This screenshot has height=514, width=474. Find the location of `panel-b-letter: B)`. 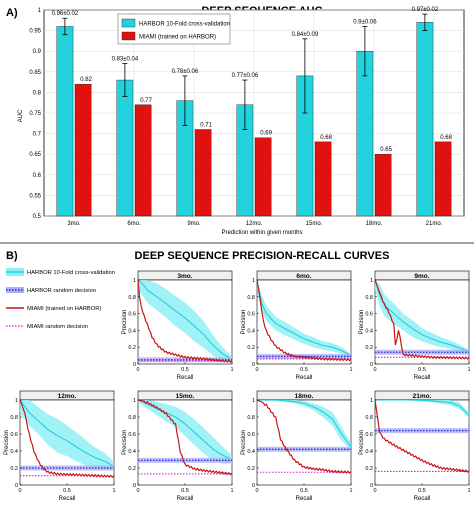

panel-b-letter: B) is located at coordinates (12, 256).